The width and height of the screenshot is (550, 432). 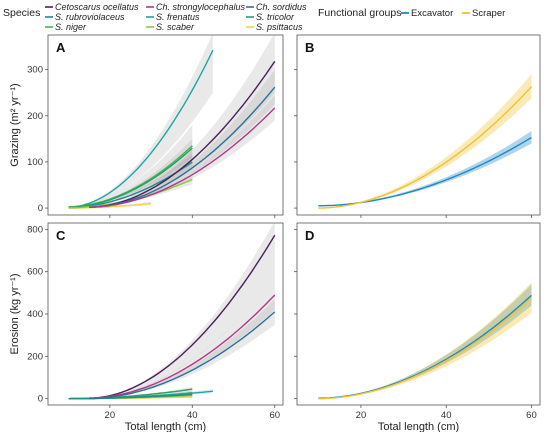 What do you see at coordinates (35, 162) in the screenshot?
I see `y-tick-label: 100` at bounding box center [35, 162].